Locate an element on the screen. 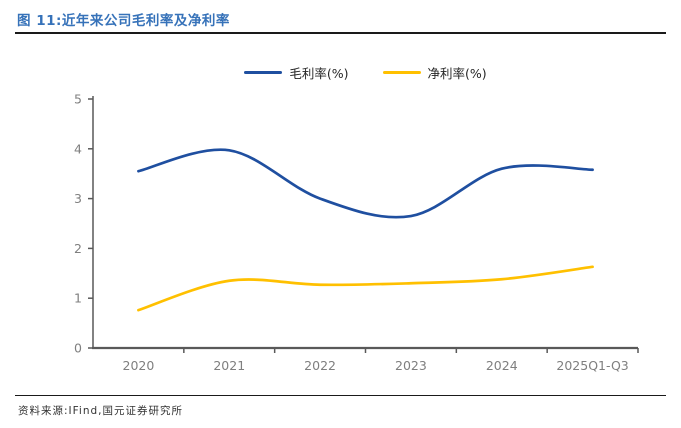  gross-margin-line-swatch is located at coordinates (263, 72).